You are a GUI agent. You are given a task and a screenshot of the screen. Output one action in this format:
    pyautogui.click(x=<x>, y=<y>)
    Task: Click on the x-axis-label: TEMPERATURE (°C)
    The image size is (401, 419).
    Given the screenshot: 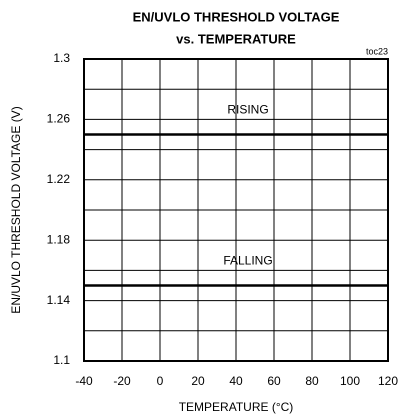 What is the action you would take?
    pyautogui.click(x=236, y=407)
    